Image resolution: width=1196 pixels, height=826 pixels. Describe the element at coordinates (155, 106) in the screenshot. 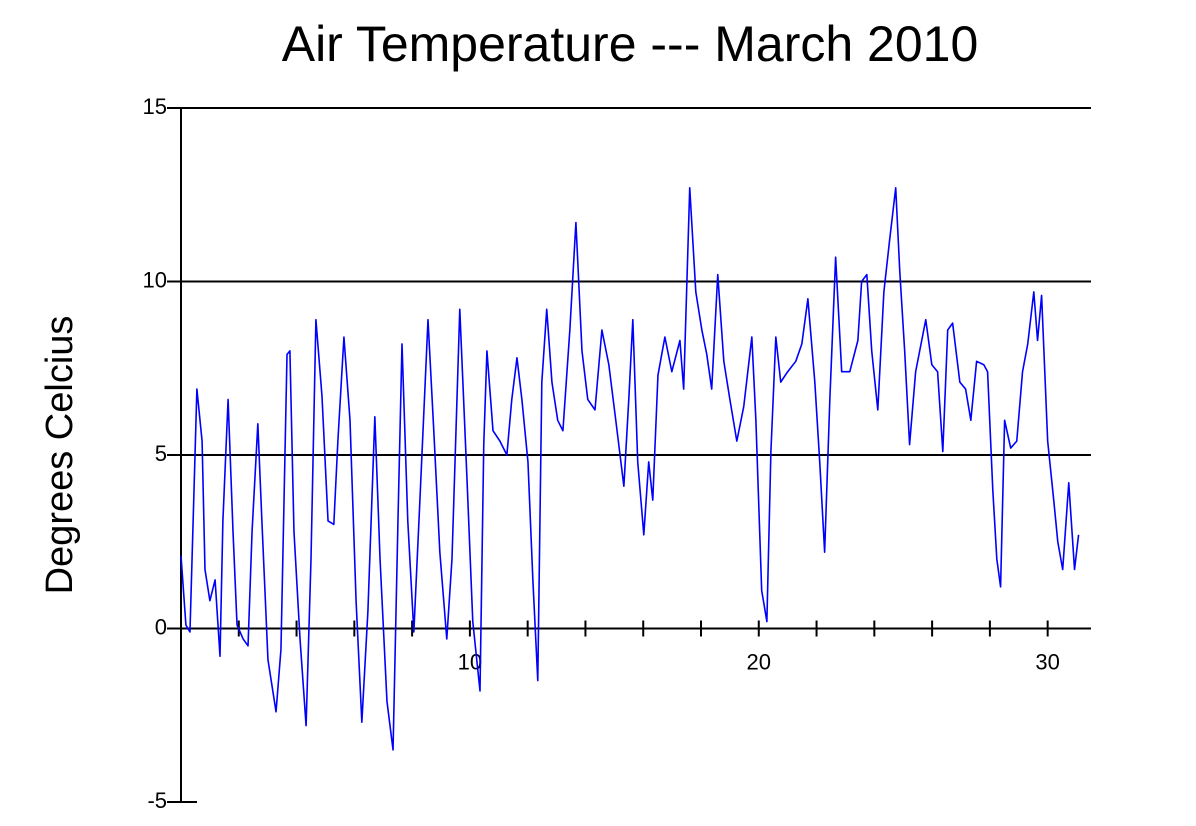

I see `y-tick-label: 15` at that location.